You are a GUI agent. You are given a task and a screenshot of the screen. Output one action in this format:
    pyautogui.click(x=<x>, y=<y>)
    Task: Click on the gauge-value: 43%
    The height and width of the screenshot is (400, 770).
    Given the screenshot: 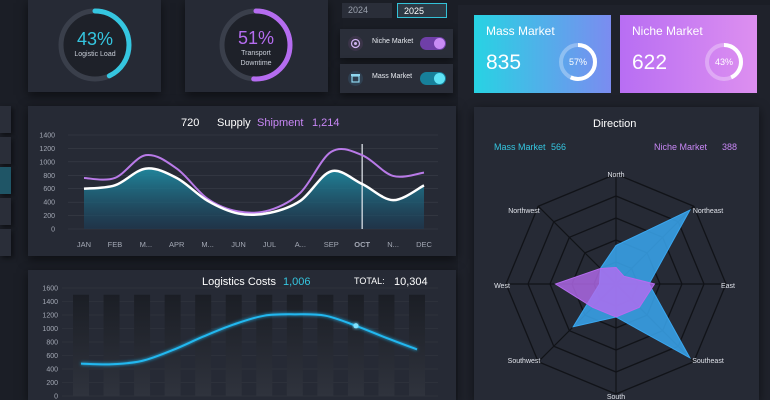 What is the action you would take?
    pyautogui.click(x=95, y=39)
    